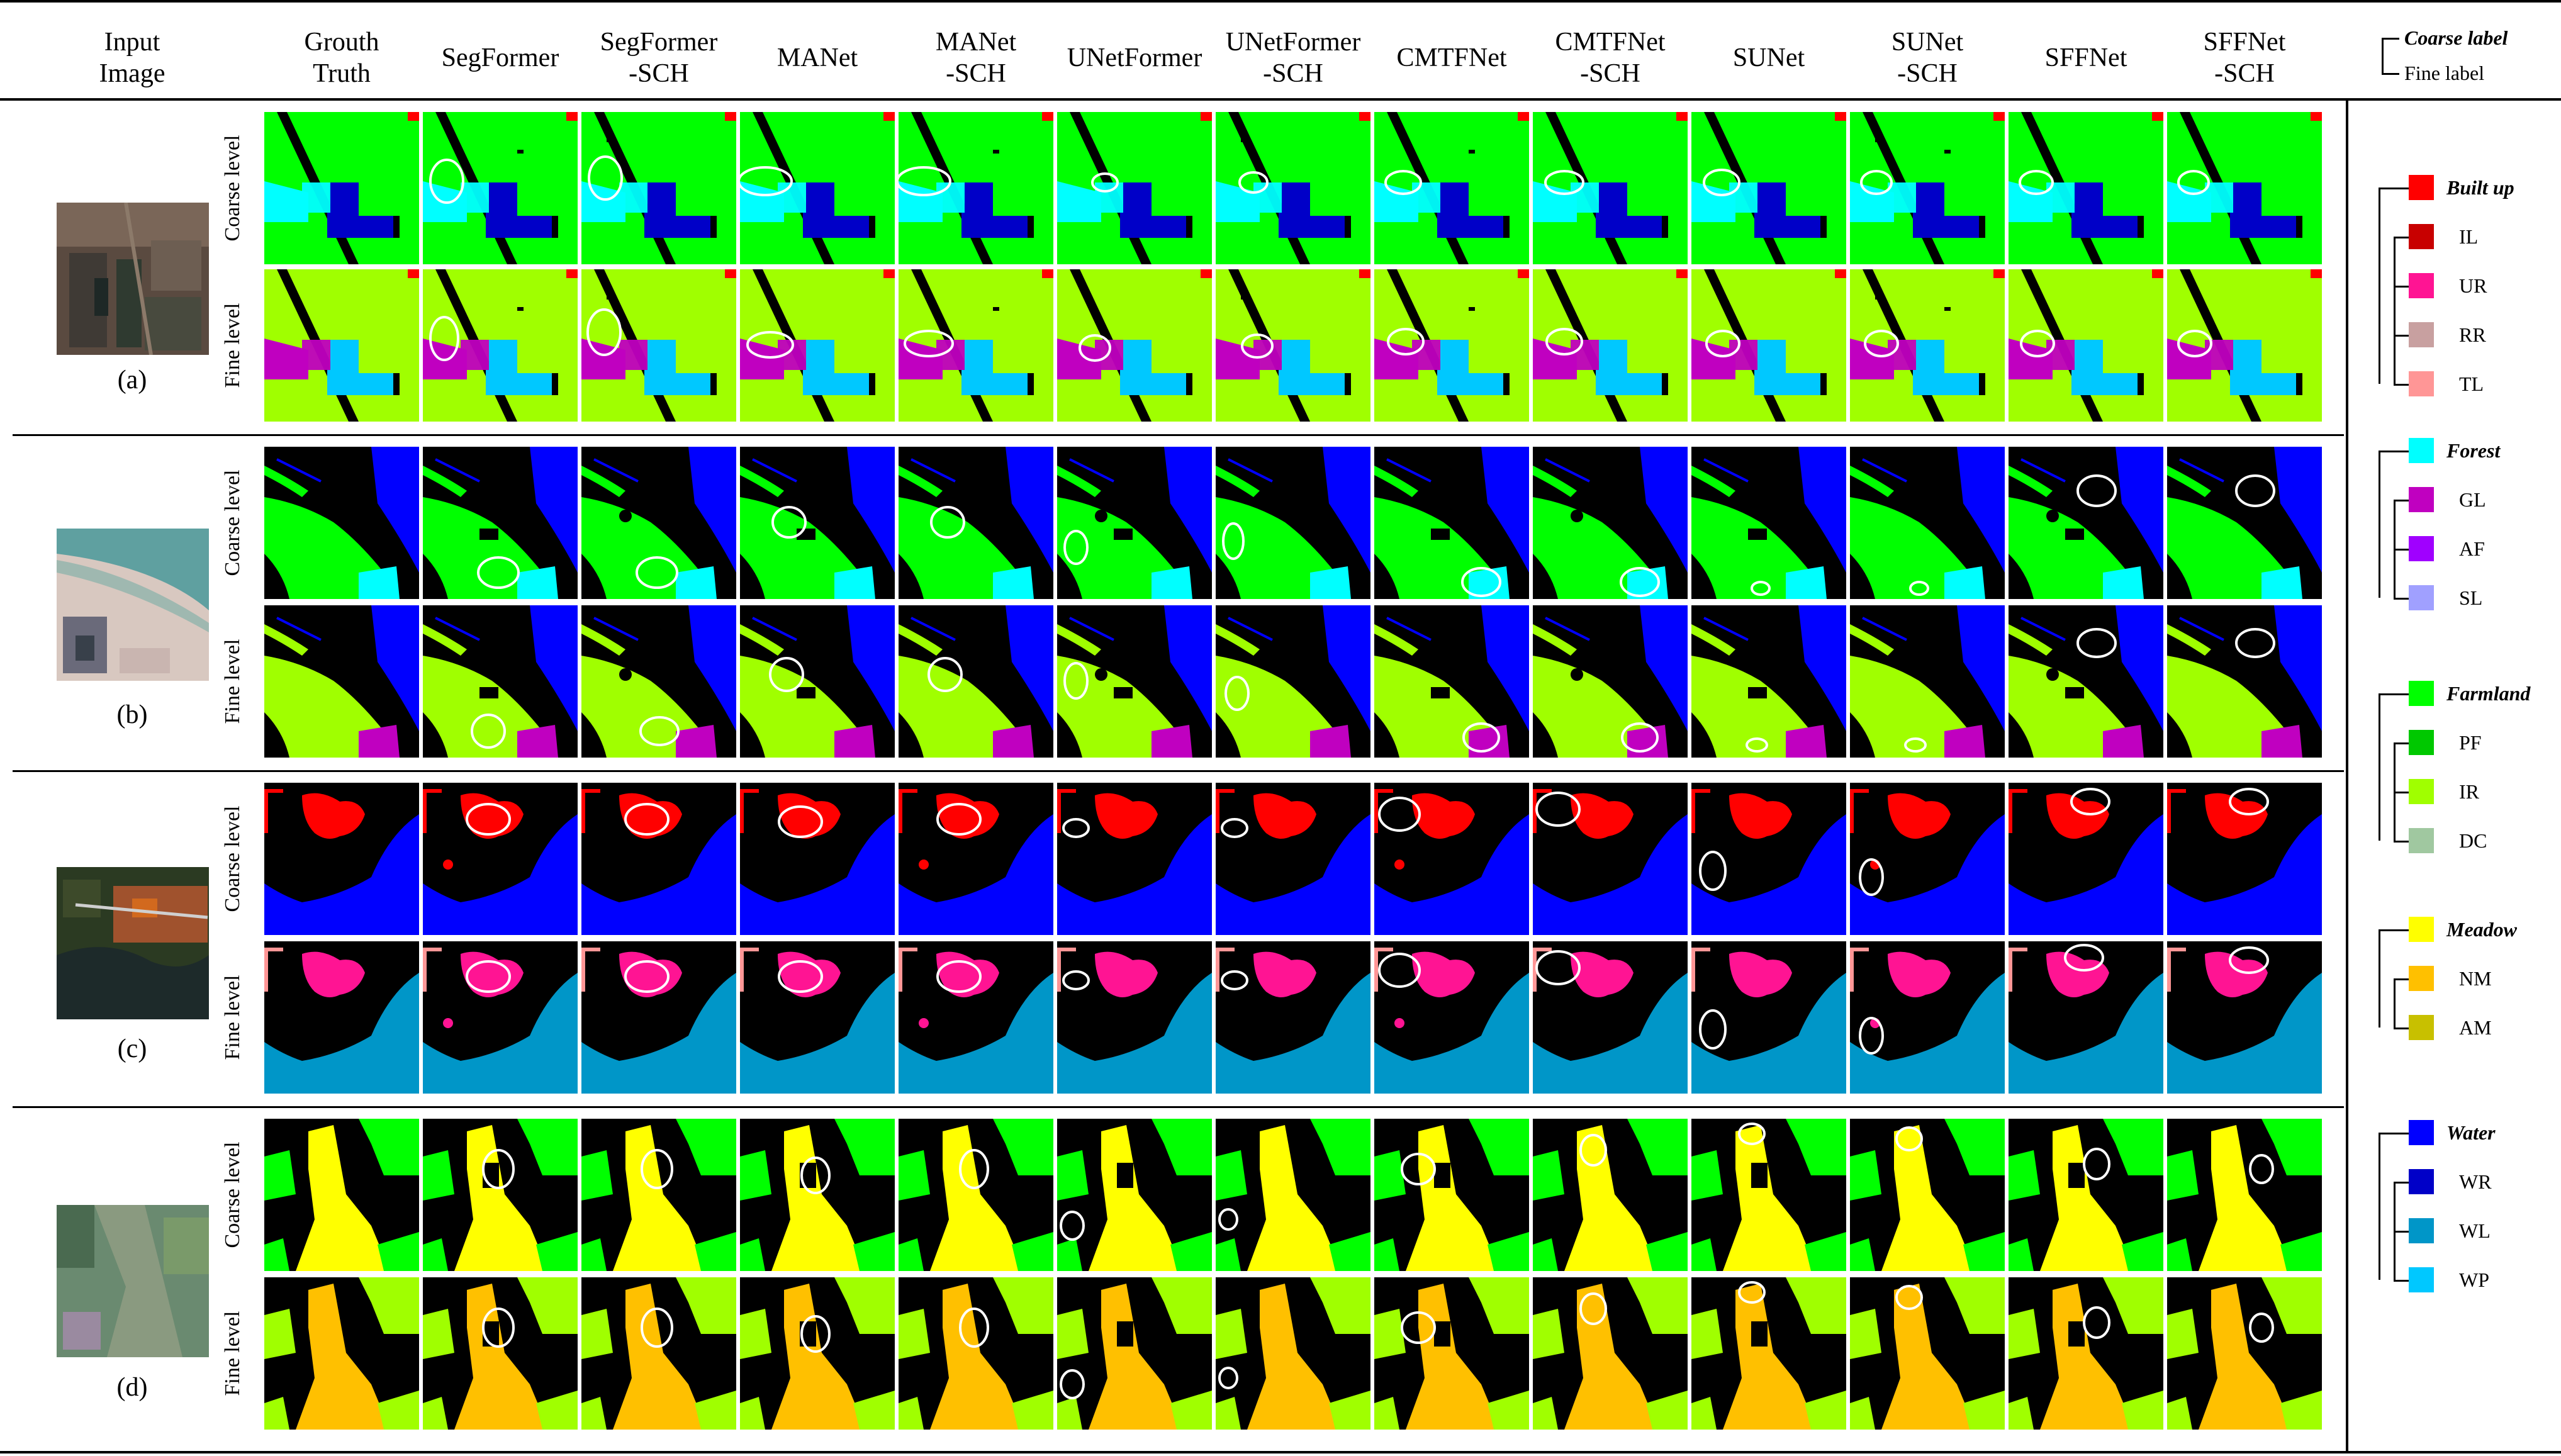 This screenshot has width=2561, height=1456. Describe the element at coordinates (1610, 42) in the screenshot. I see `header-line: CMTFNet` at that location.